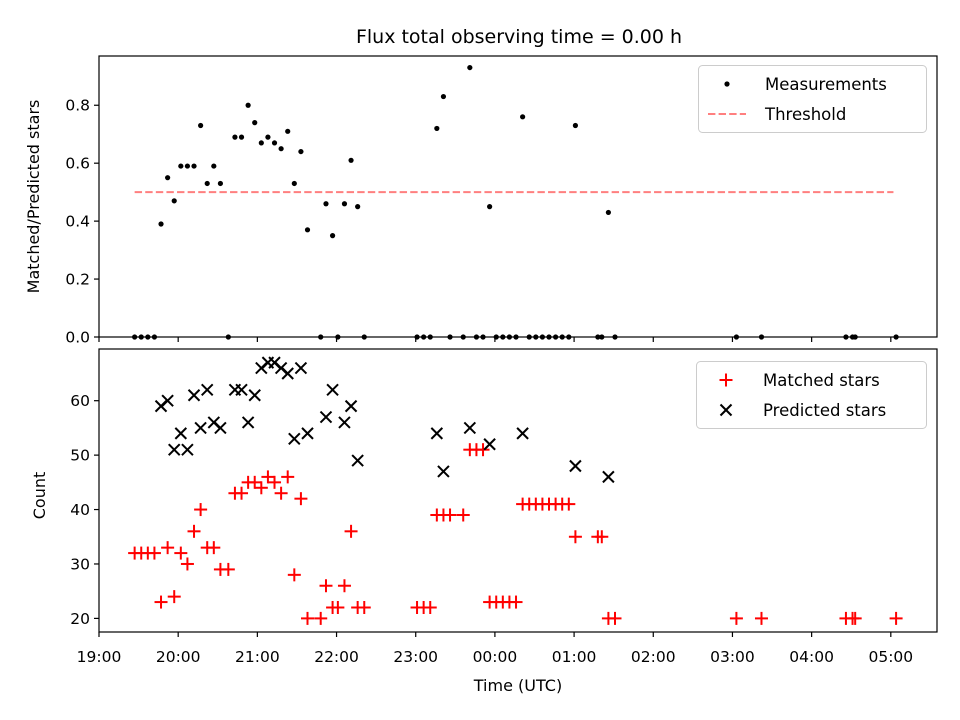  What do you see at coordinates (812, 99) in the screenshot?
I see `top-legend: Measurements Threshold` at bounding box center [812, 99].